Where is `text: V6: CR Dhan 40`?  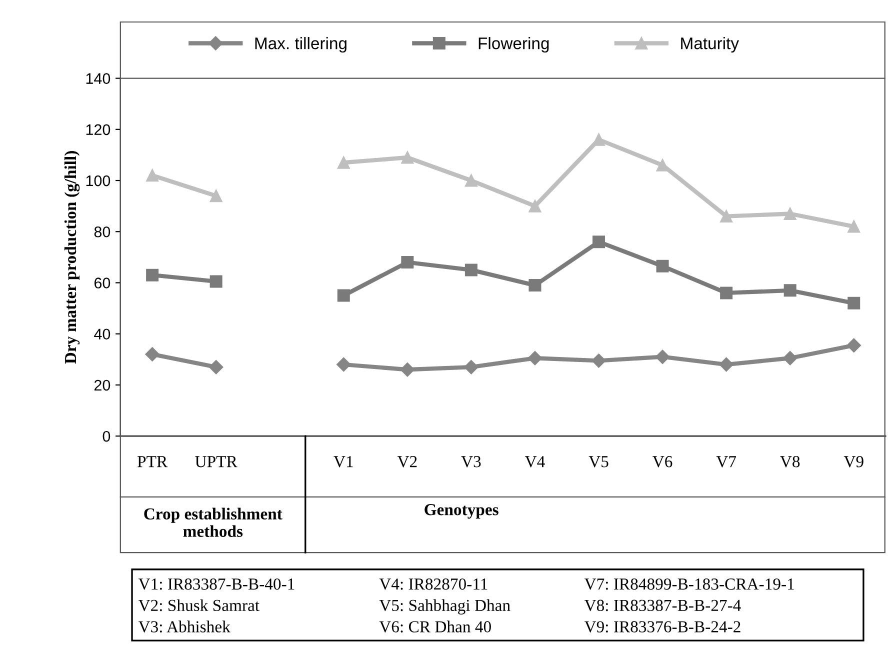
text: V6: CR Dhan 40 is located at coordinates (435, 626).